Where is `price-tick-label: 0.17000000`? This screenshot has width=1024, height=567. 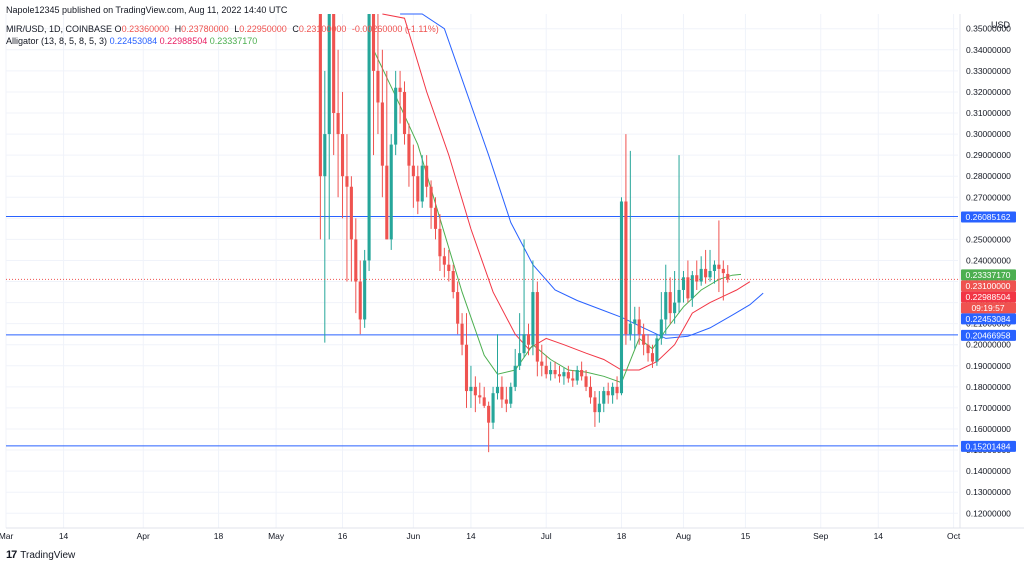 price-tick-label: 0.17000000 is located at coordinates (988, 408).